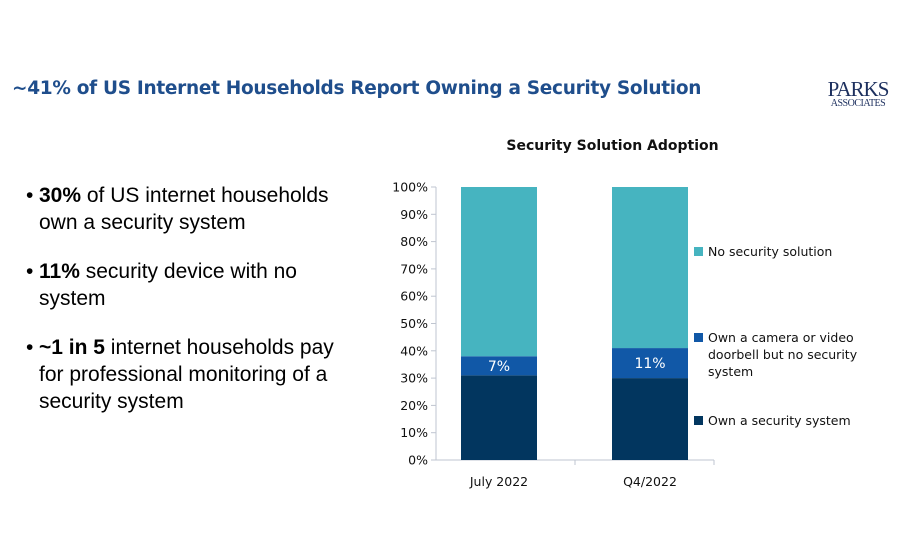  I want to click on parks-associates-logo: PARKS ASSOCIATES, so click(858, 94).